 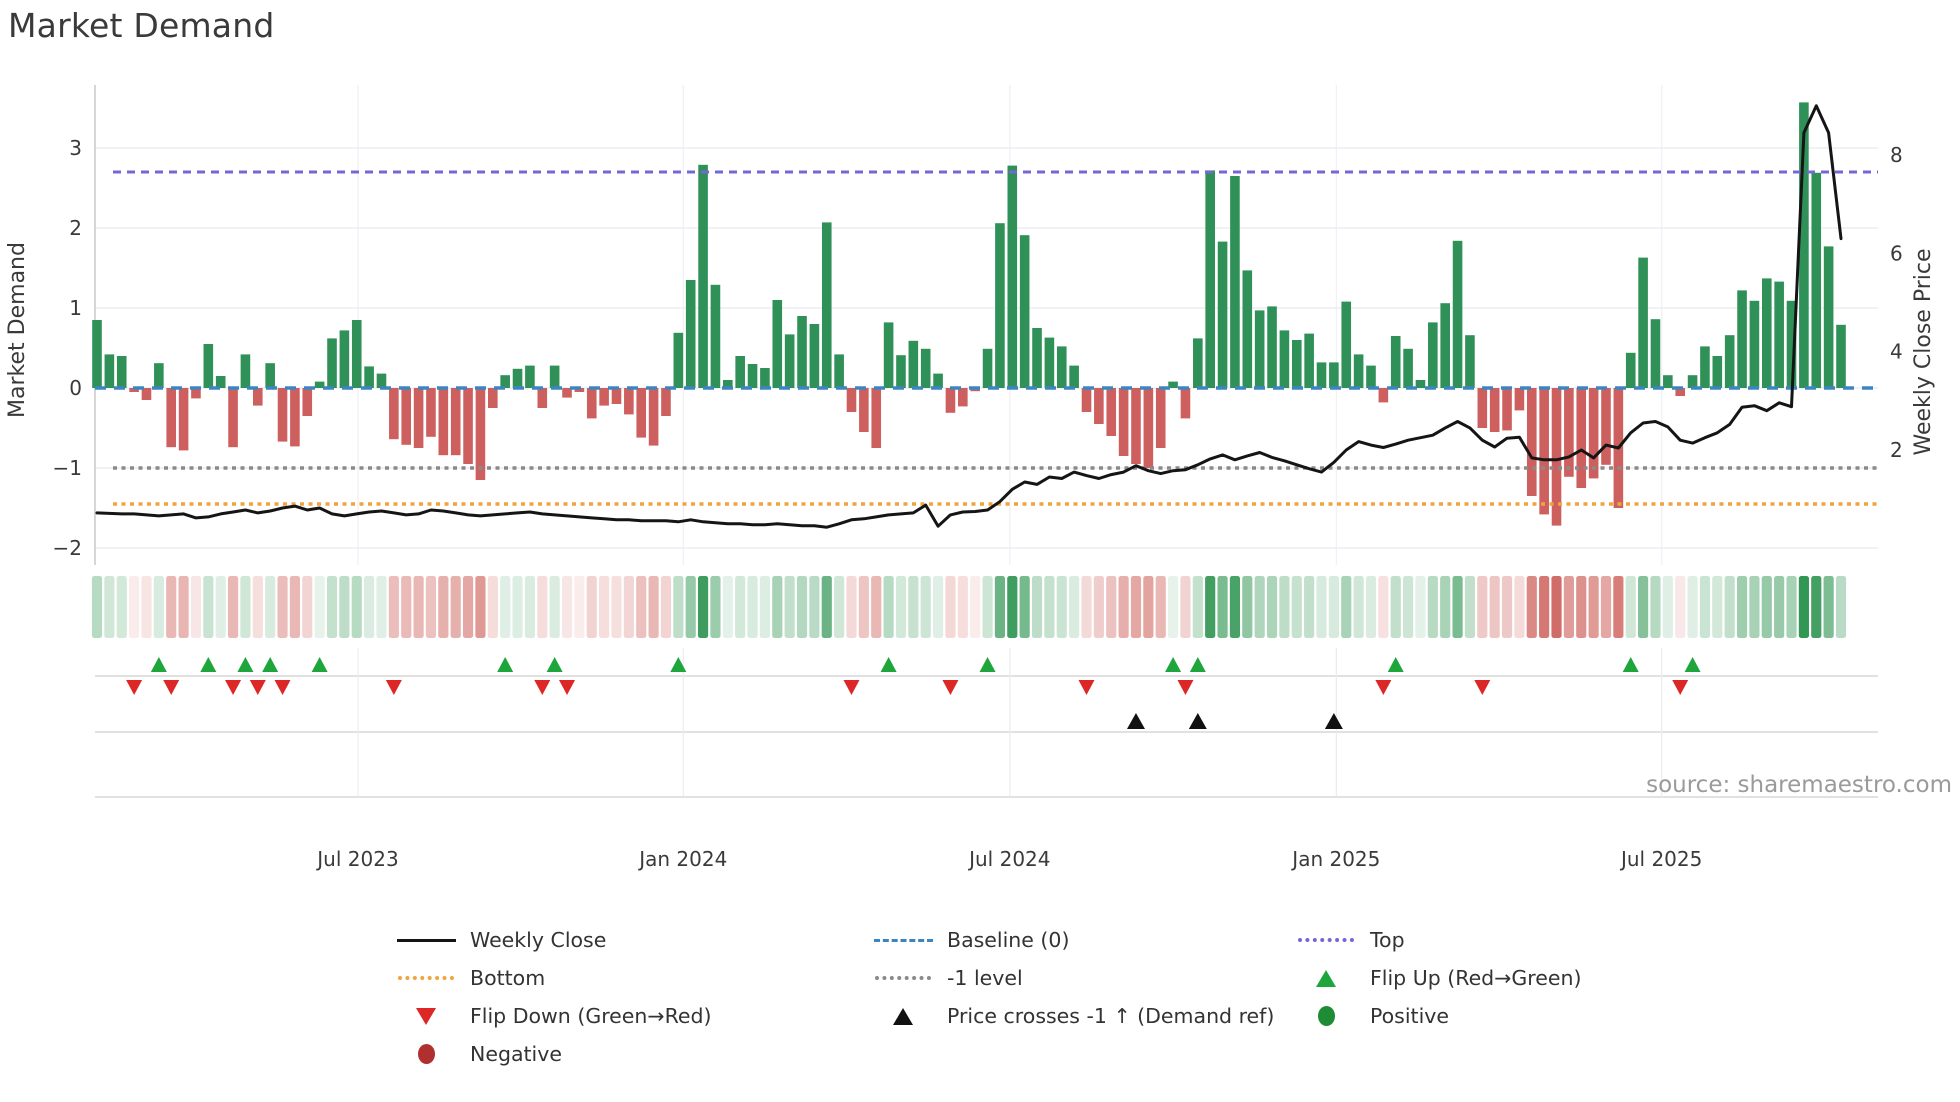 What do you see at coordinates (75, 148) in the screenshot?
I see `demand-tick-label: 3` at bounding box center [75, 148].